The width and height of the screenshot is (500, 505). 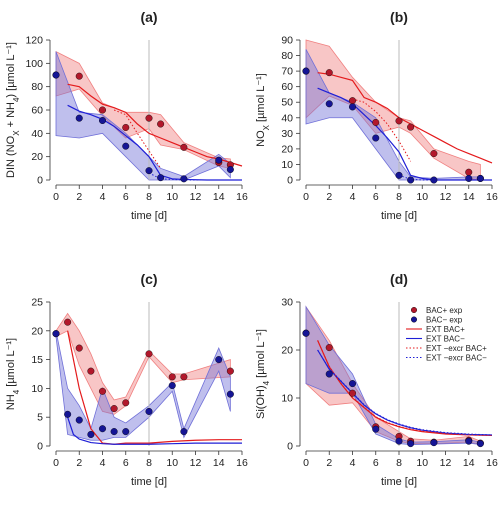 What do you see at coordinates (263, 110) in the screenshot?
I see `y-axis-title: NOX [µmol L⁻¹]` at bounding box center [263, 110].